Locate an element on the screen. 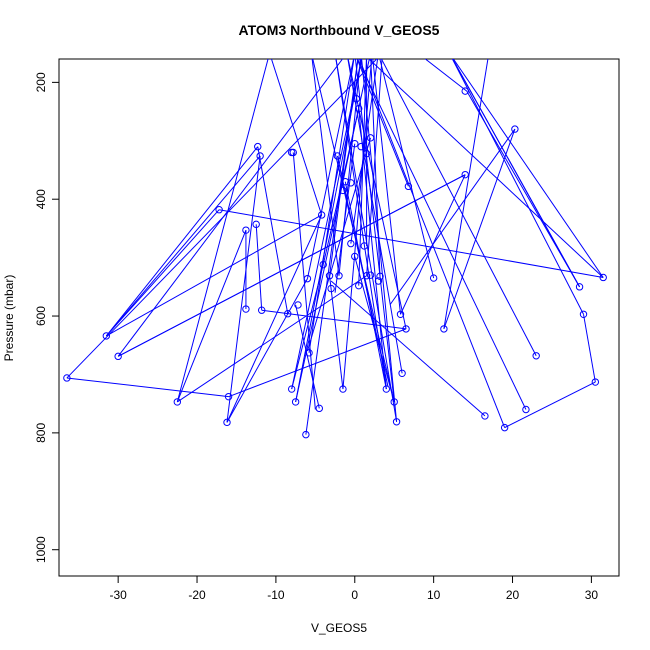 The height and width of the screenshot is (650, 650). y-tick-label: 600 is located at coordinates (41, 316).